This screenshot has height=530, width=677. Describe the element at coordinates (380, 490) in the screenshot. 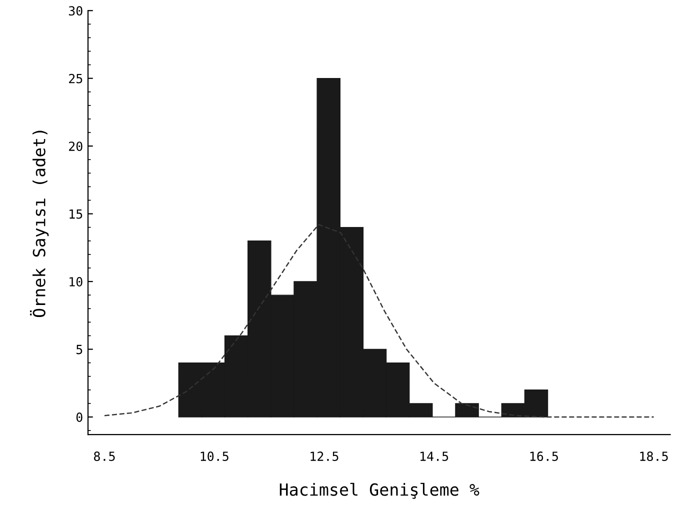

I see `x-axis-title: Hacimsel Genişleme %` at that location.